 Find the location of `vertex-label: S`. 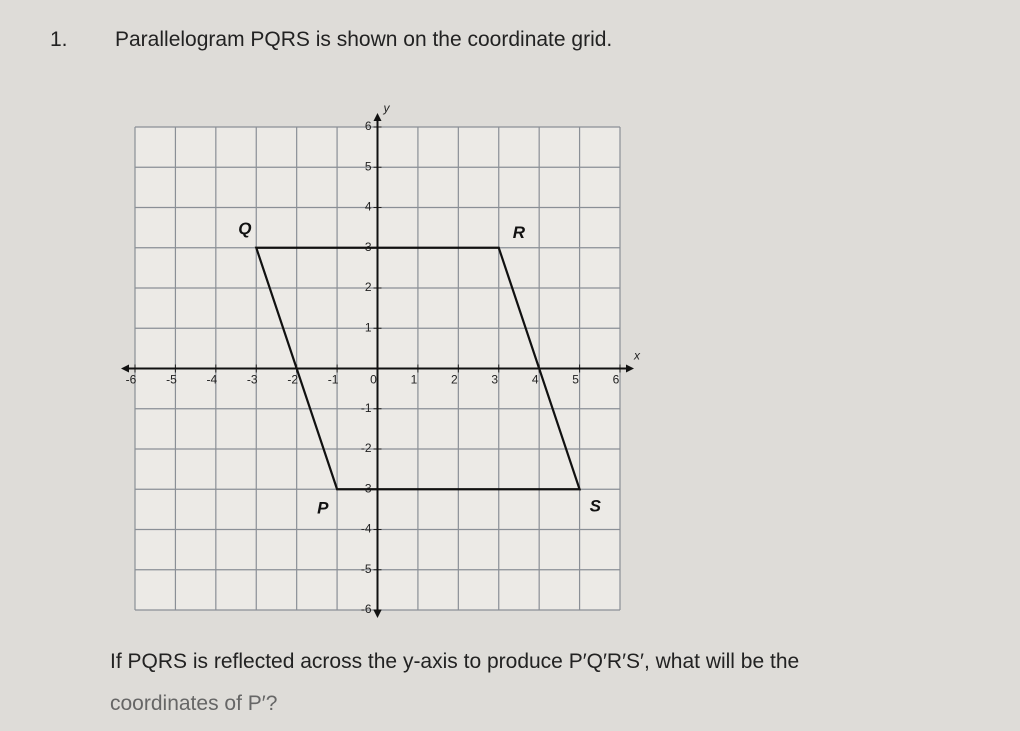

vertex-label: S is located at coordinates (596, 506).